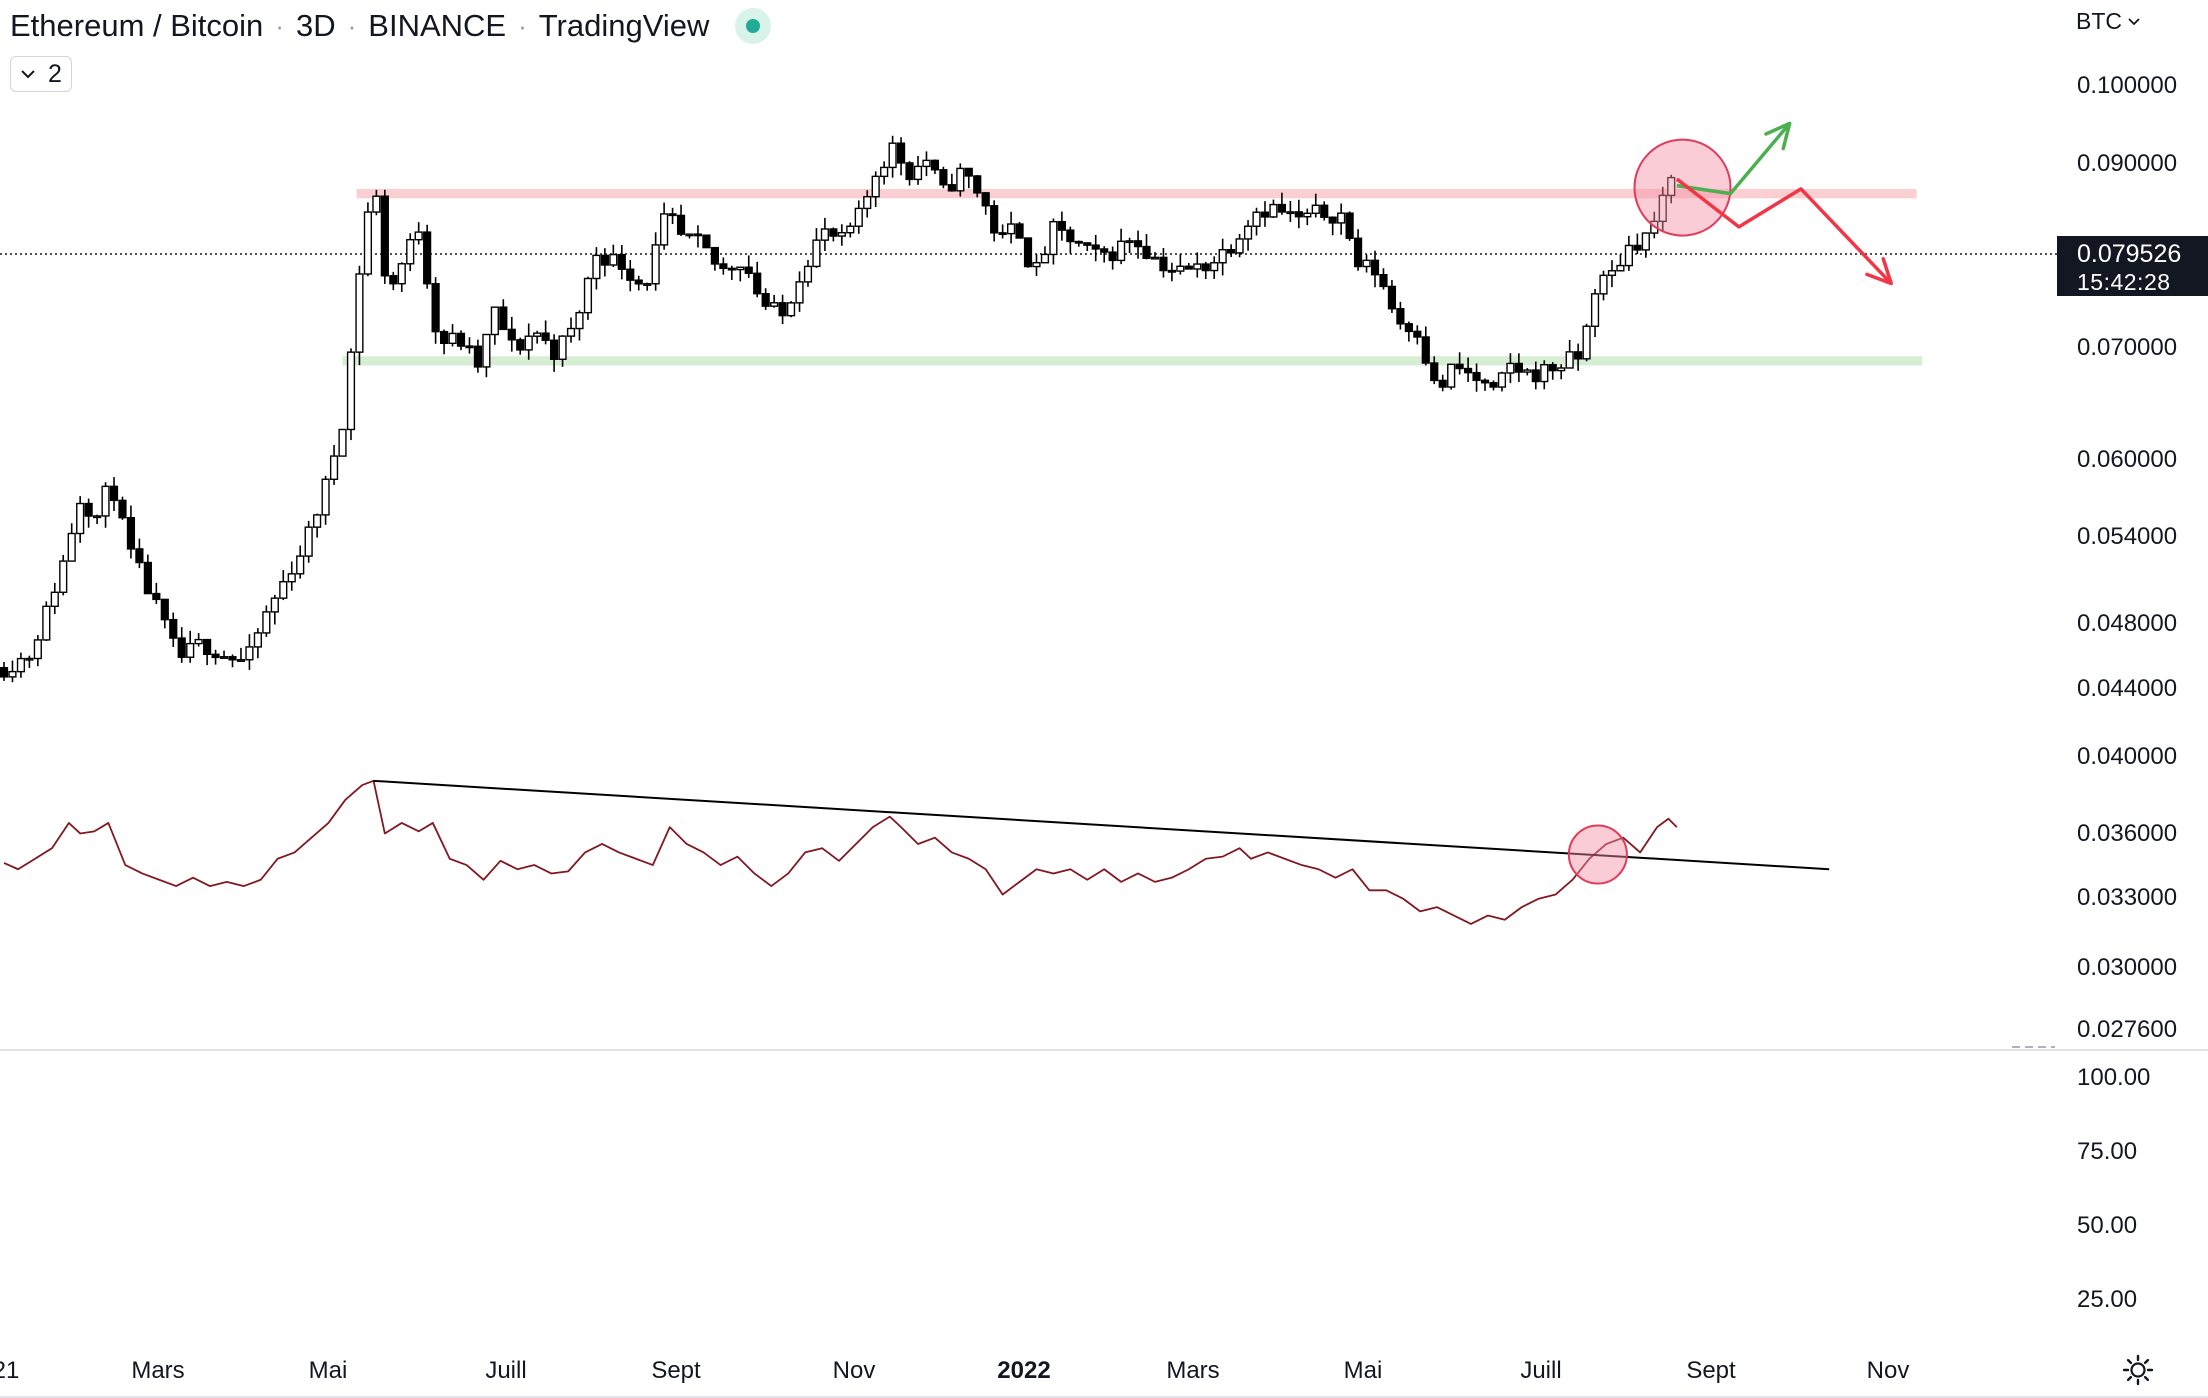 The image size is (2208, 1398). I want to click on rsi-breakout-circle, so click(1597, 854).